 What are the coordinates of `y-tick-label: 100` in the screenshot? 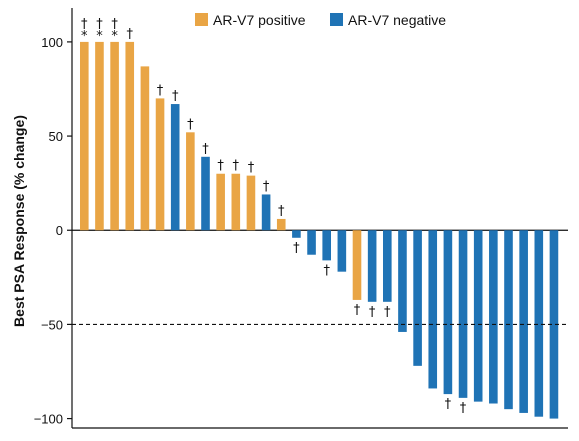 It's located at (52, 42).